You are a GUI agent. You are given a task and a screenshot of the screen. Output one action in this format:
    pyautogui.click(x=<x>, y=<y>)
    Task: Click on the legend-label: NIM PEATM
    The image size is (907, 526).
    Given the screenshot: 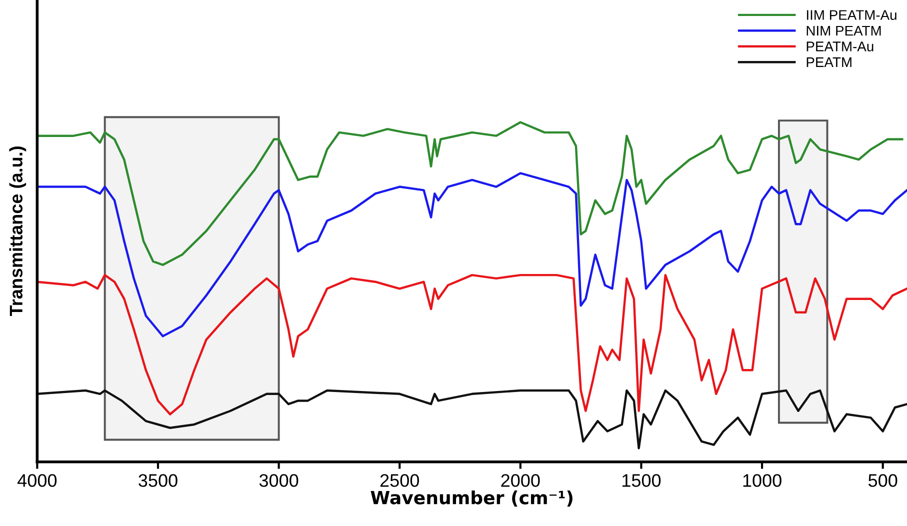 What is the action you would take?
    pyautogui.click(x=843, y=31)
    